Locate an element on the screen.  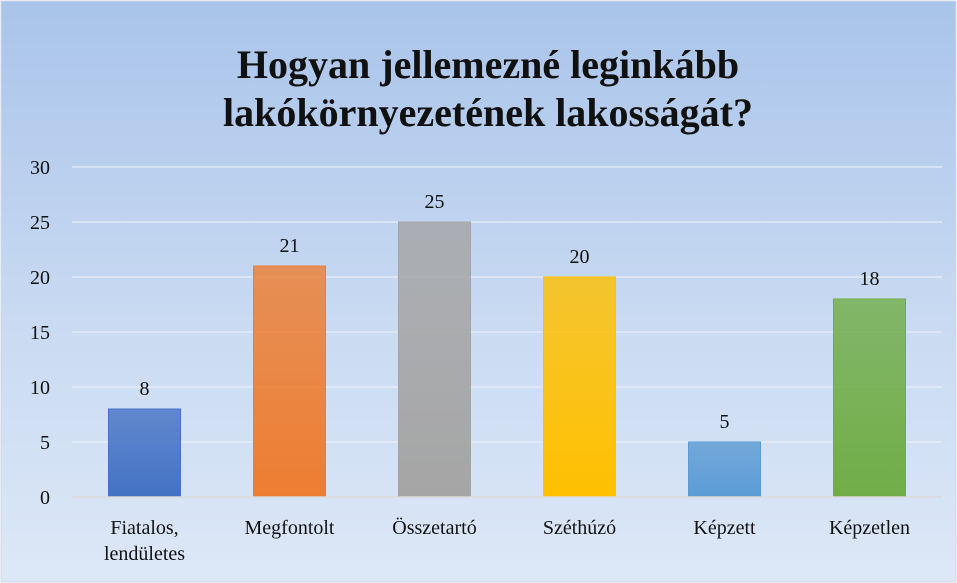
y-tick-label: 30 is located at coordinates (40, 168).